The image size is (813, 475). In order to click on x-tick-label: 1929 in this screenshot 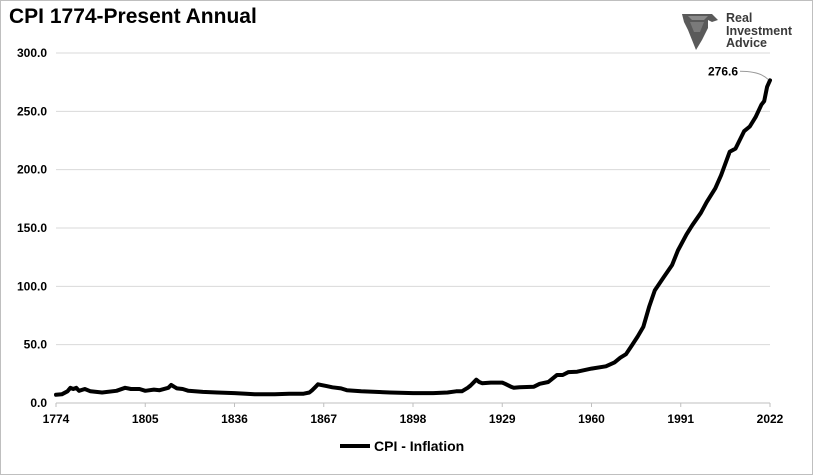, I will do `click(502, 419)`.